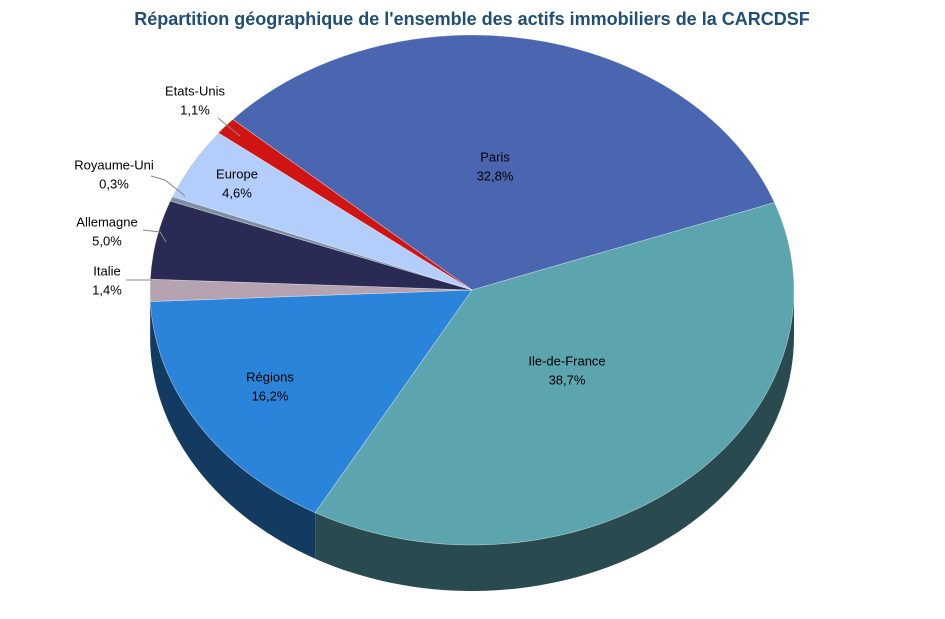  What do you see at coordinates (107, 289) in the screenshot?
I see `slice-value-label: 1,4%` at bounding box center [107, 289].